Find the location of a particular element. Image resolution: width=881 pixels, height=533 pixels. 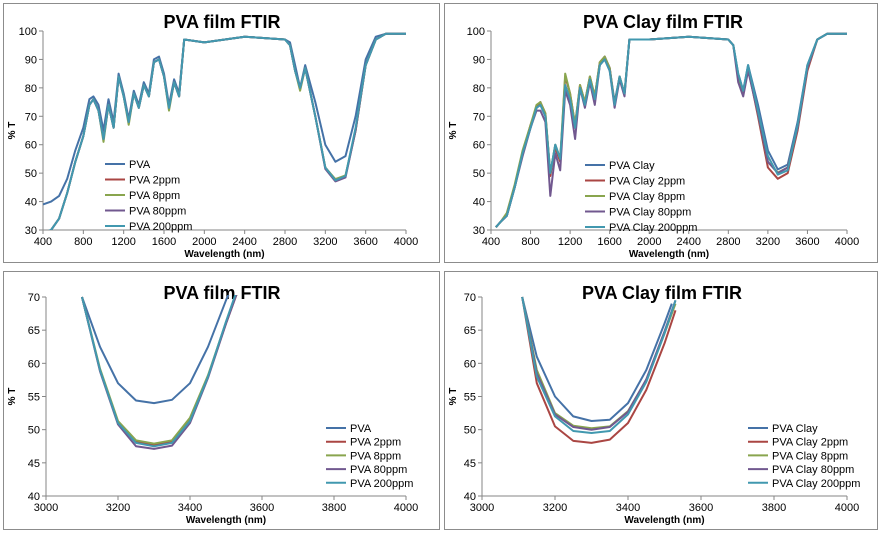

y-tick-label: 30 is located at coordinates (31, 231).